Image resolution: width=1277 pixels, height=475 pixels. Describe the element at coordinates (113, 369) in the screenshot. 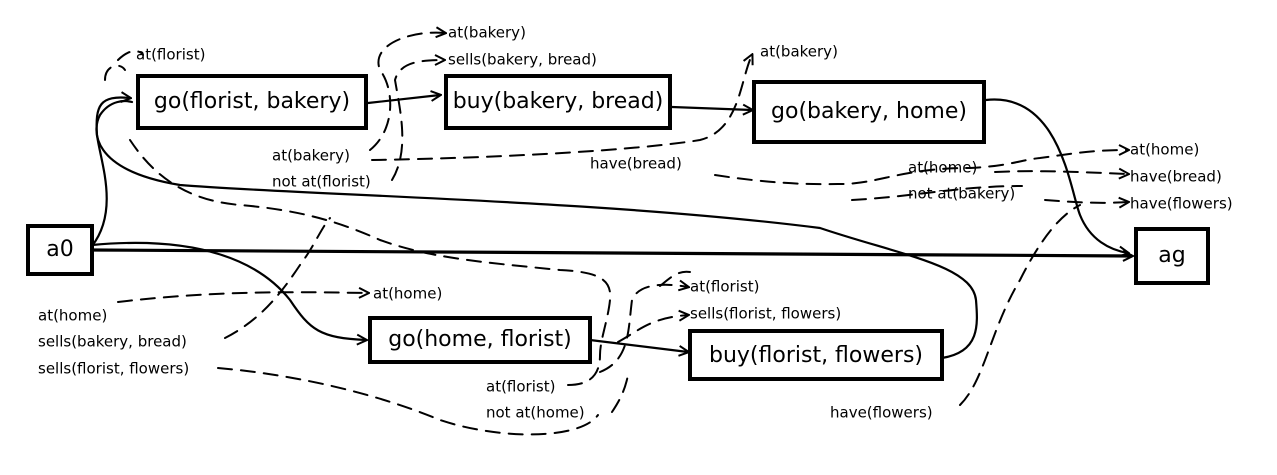

I see `initial-effect-label: sells(florist, flowers)` at that location.